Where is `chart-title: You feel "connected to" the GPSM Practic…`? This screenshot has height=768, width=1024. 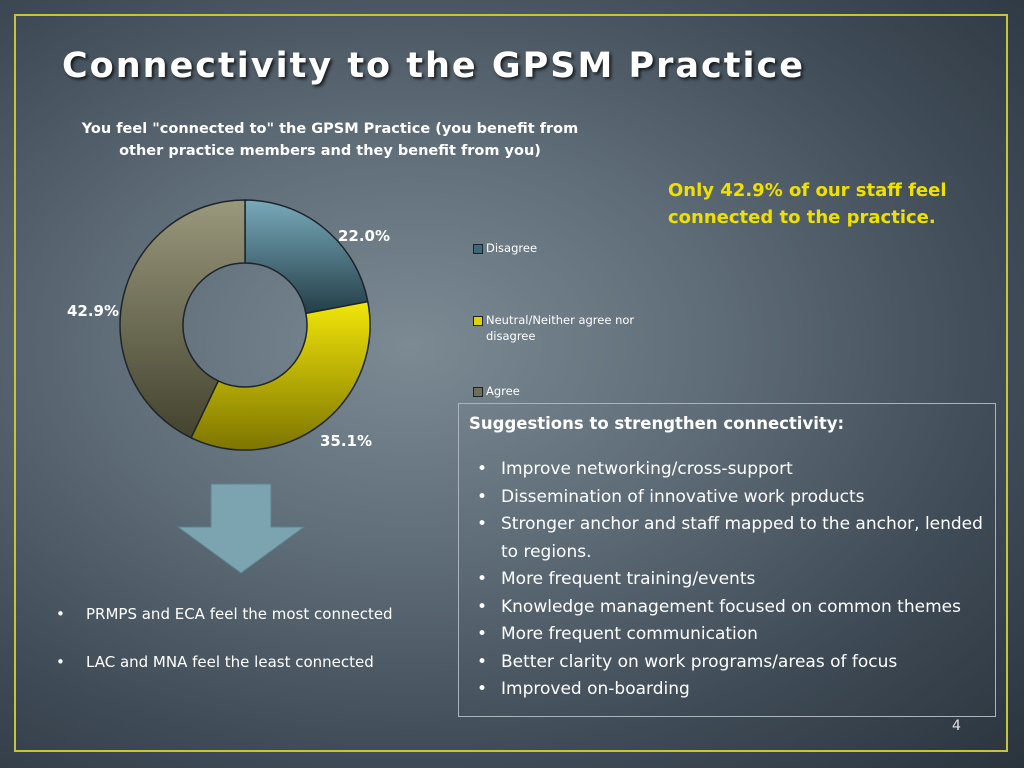
chart-title: You feel "connected to" the GPSM Practic… is located at coordinates (330, 140).